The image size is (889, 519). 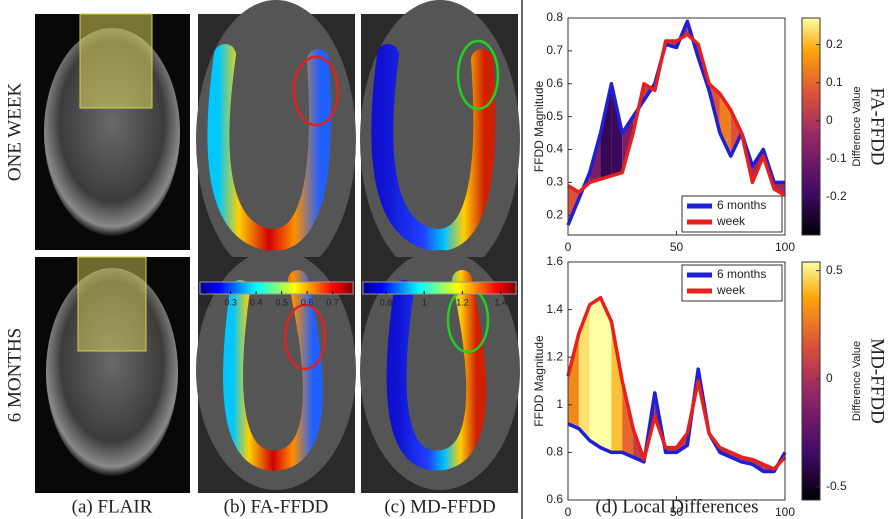 What do you see at coordinates (14, 375) in the screenshot?
I see `row-label: 6 MONTHS` at bounding box center [14, 375].